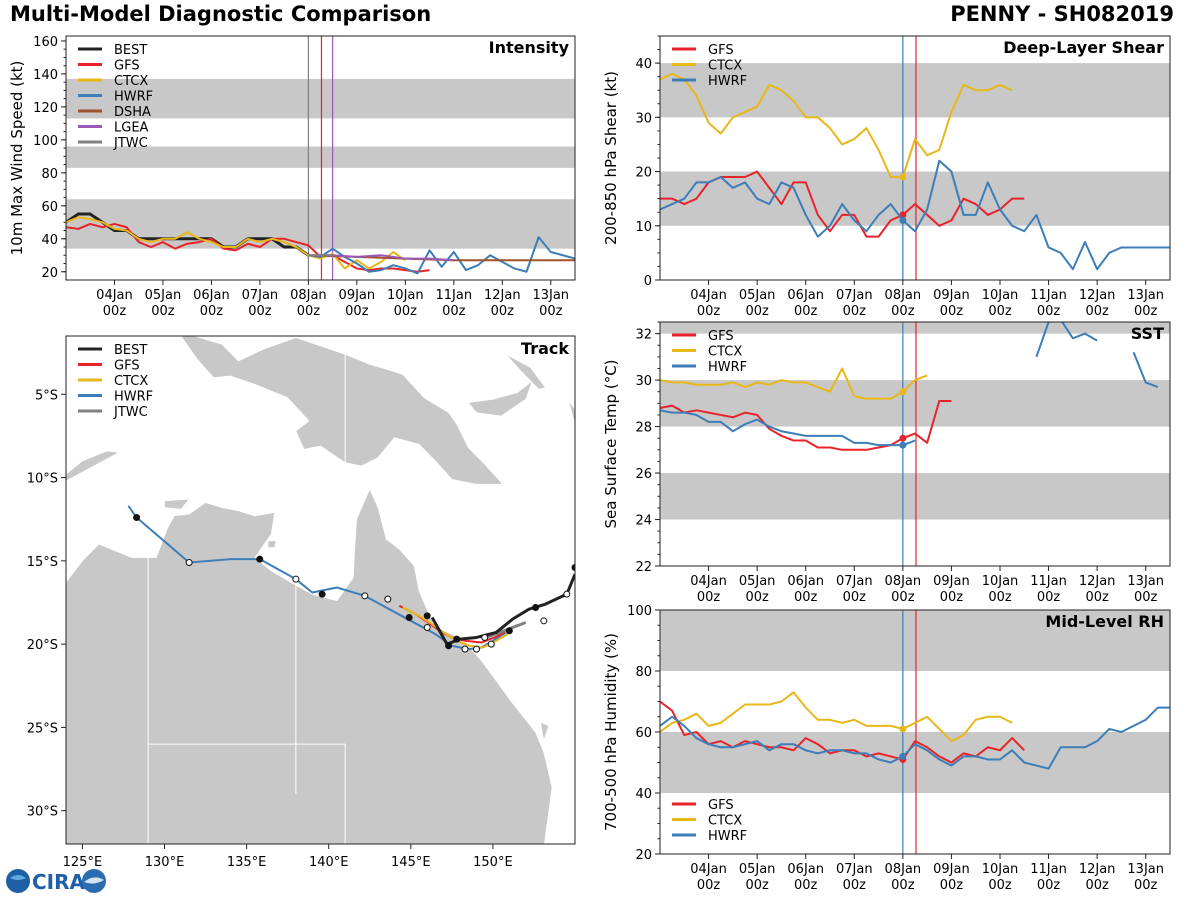  I want to click on legend-label-lgea: LGEA, so click(131, 128).